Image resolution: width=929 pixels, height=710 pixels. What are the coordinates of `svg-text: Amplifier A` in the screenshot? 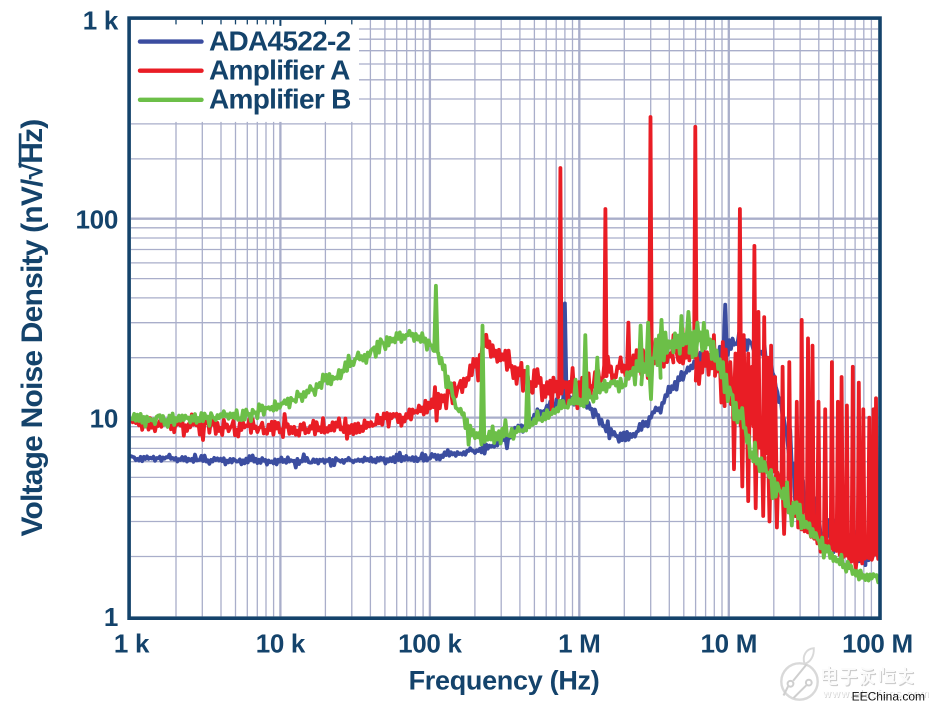 It's located at (279, 70).